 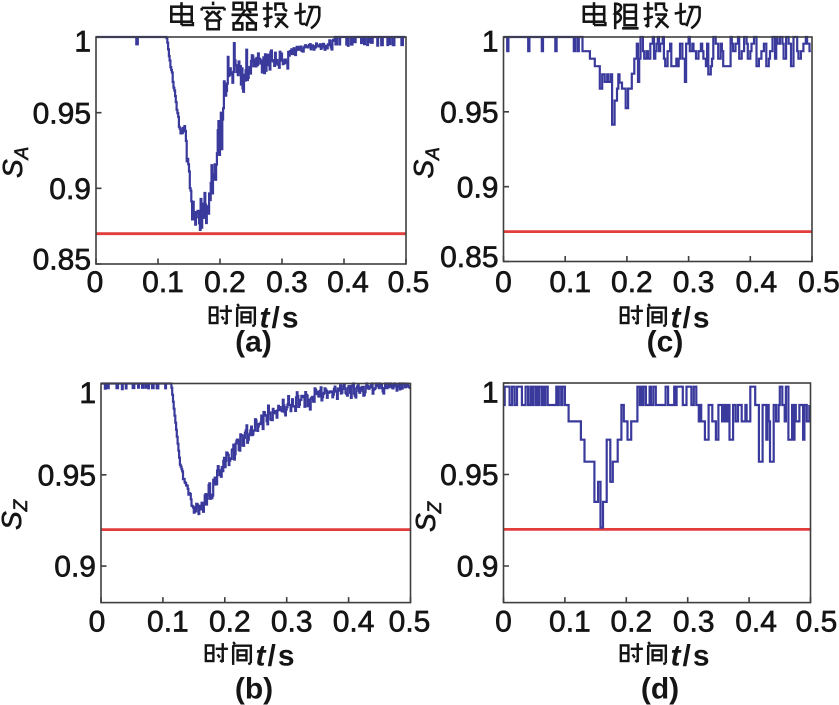 I want to click on svg-text: (d), so click(x=660, y=689).